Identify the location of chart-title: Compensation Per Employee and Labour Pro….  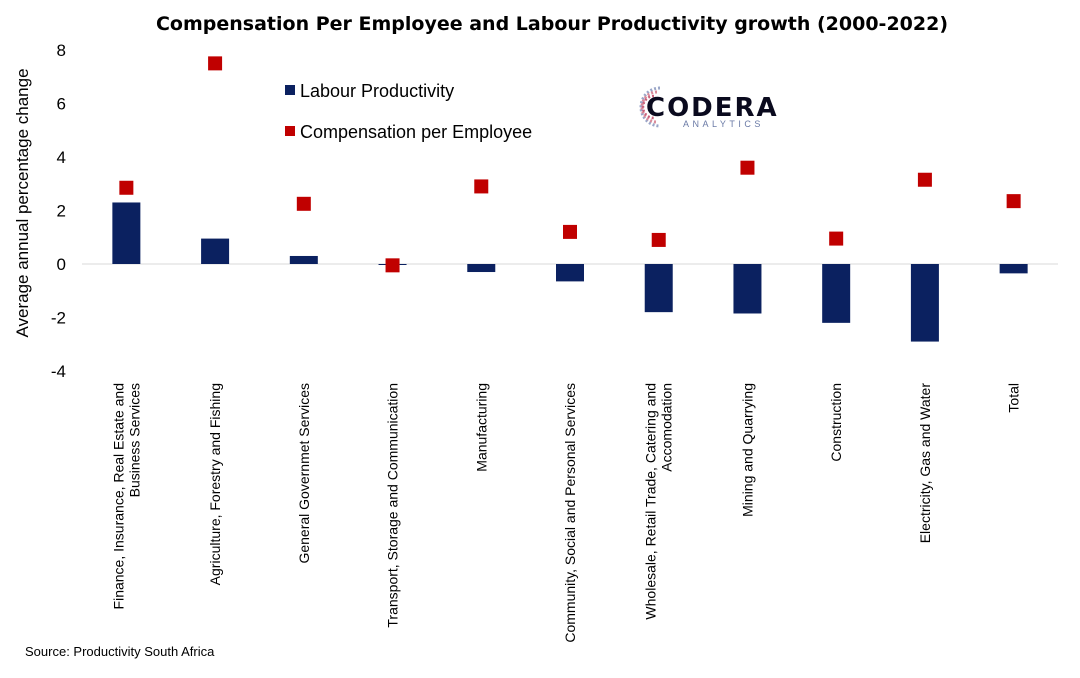
(552, 24).